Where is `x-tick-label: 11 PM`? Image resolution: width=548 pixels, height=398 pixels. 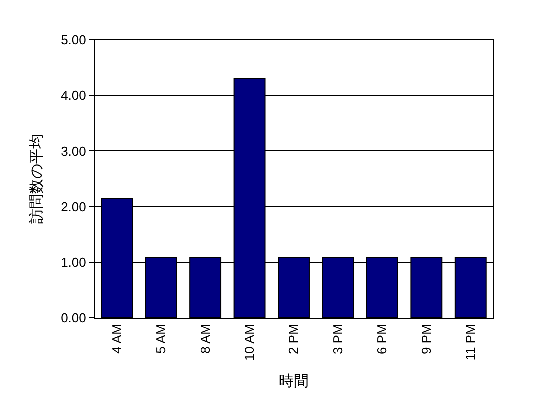
x-tick-label: 11 PM is located at coordinates (470, 342).